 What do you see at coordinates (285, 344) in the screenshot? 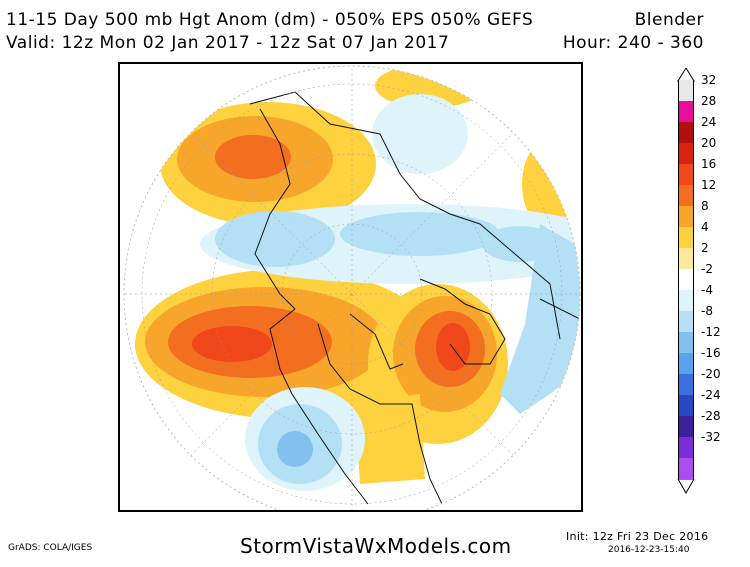
I see `anomaly-ridge-pacific` at bounding box center [285, 344].